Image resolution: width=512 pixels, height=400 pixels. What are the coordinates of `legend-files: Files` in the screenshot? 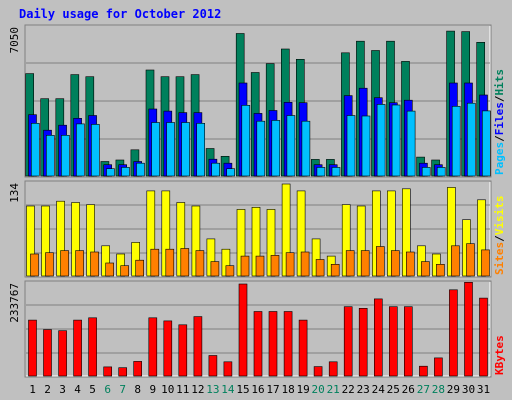 It's located at (499, 118).